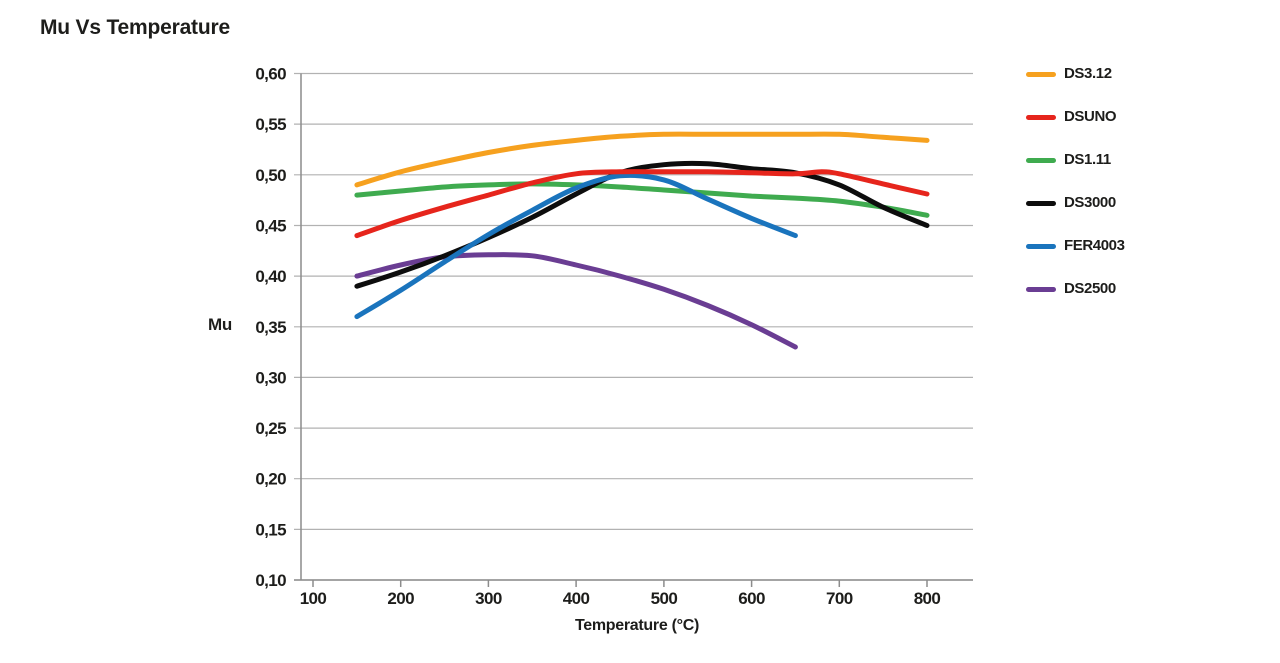 The height and width of the screenshot is (663, 1280). I want to click on y-tick-label-0,60: 0,60, so click(270, 74).